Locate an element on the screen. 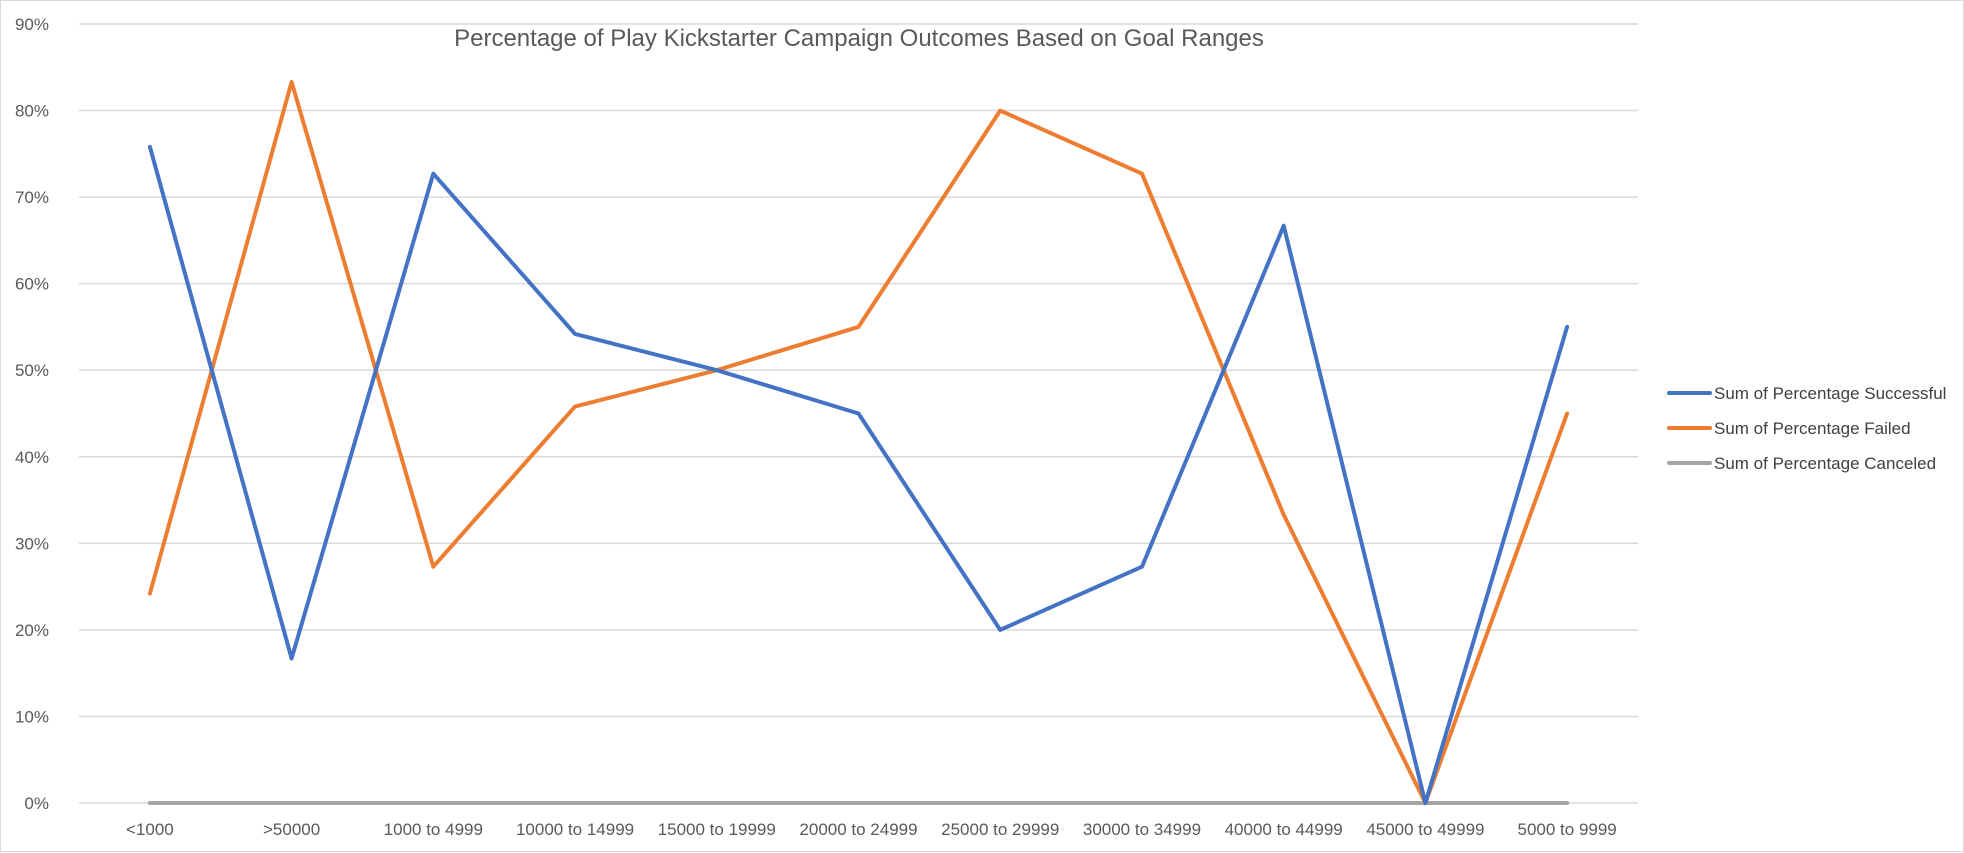  x-tick-label: 45000 to 49999 is located at coordinates (1425, 829).